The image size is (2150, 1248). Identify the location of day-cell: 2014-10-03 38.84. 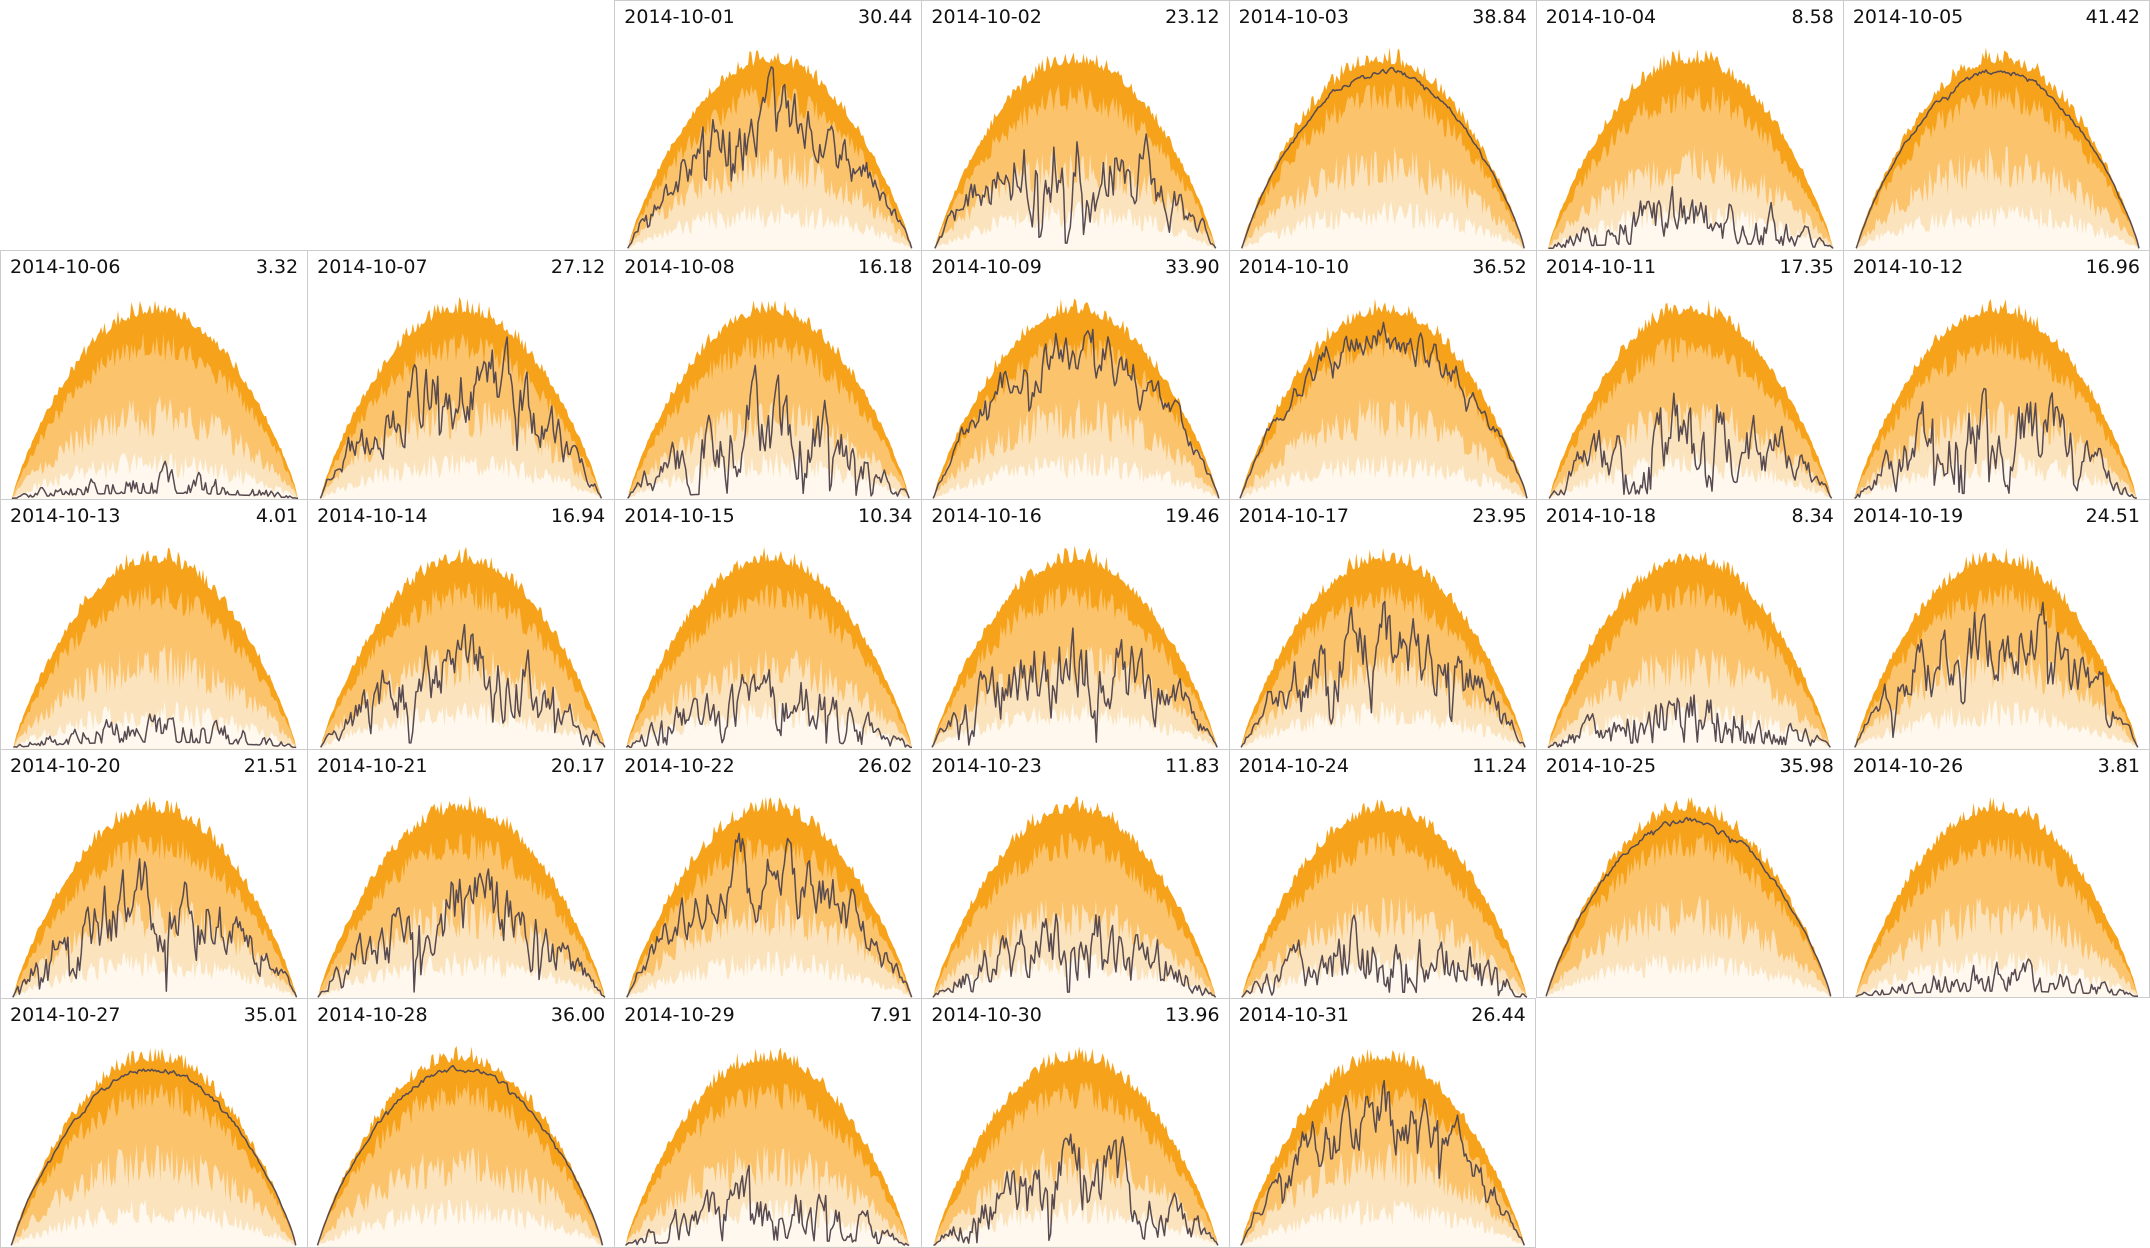
(1382, 125).